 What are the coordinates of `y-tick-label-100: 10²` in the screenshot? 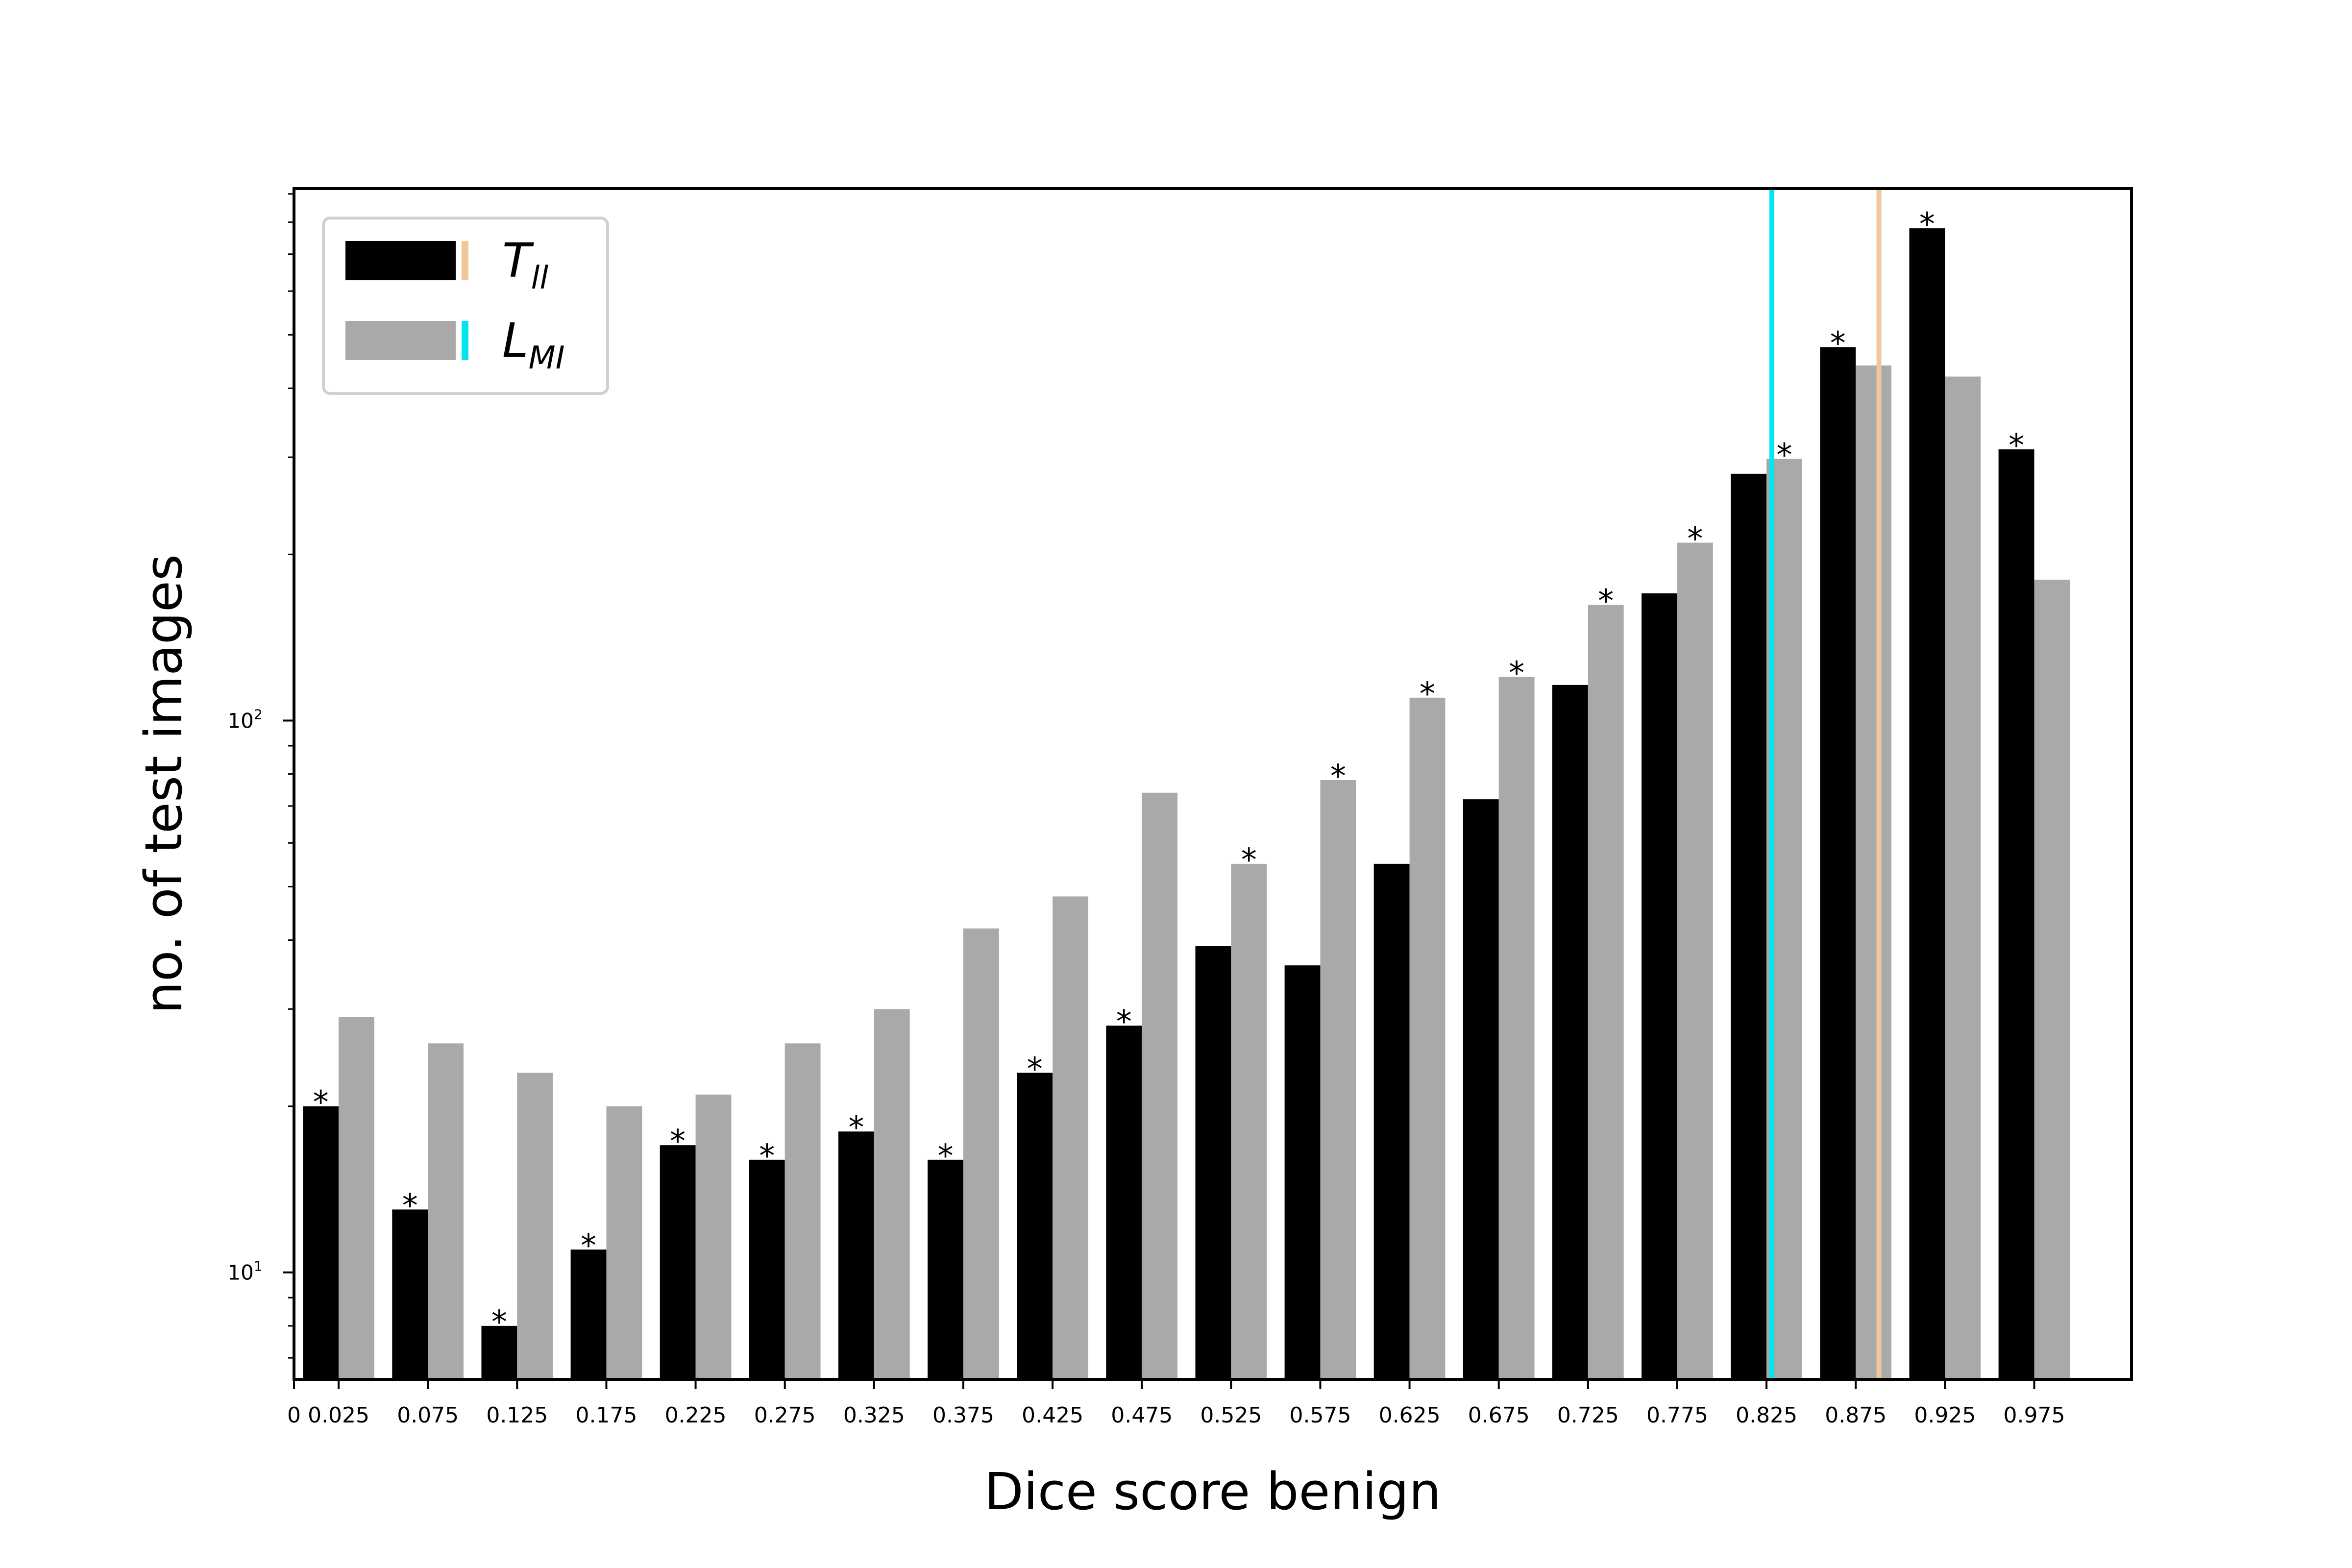 It's located at (244, 720).